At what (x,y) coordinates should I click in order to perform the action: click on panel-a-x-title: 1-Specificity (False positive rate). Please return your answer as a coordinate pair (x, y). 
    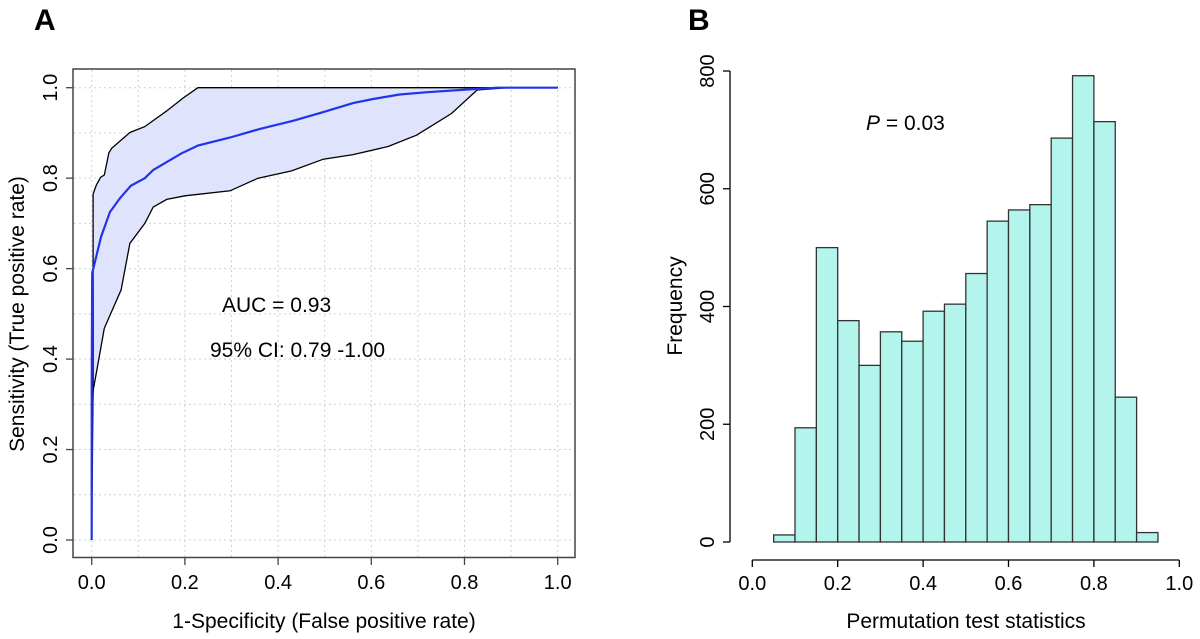
    Looking at the image, I should click on (323, 621).